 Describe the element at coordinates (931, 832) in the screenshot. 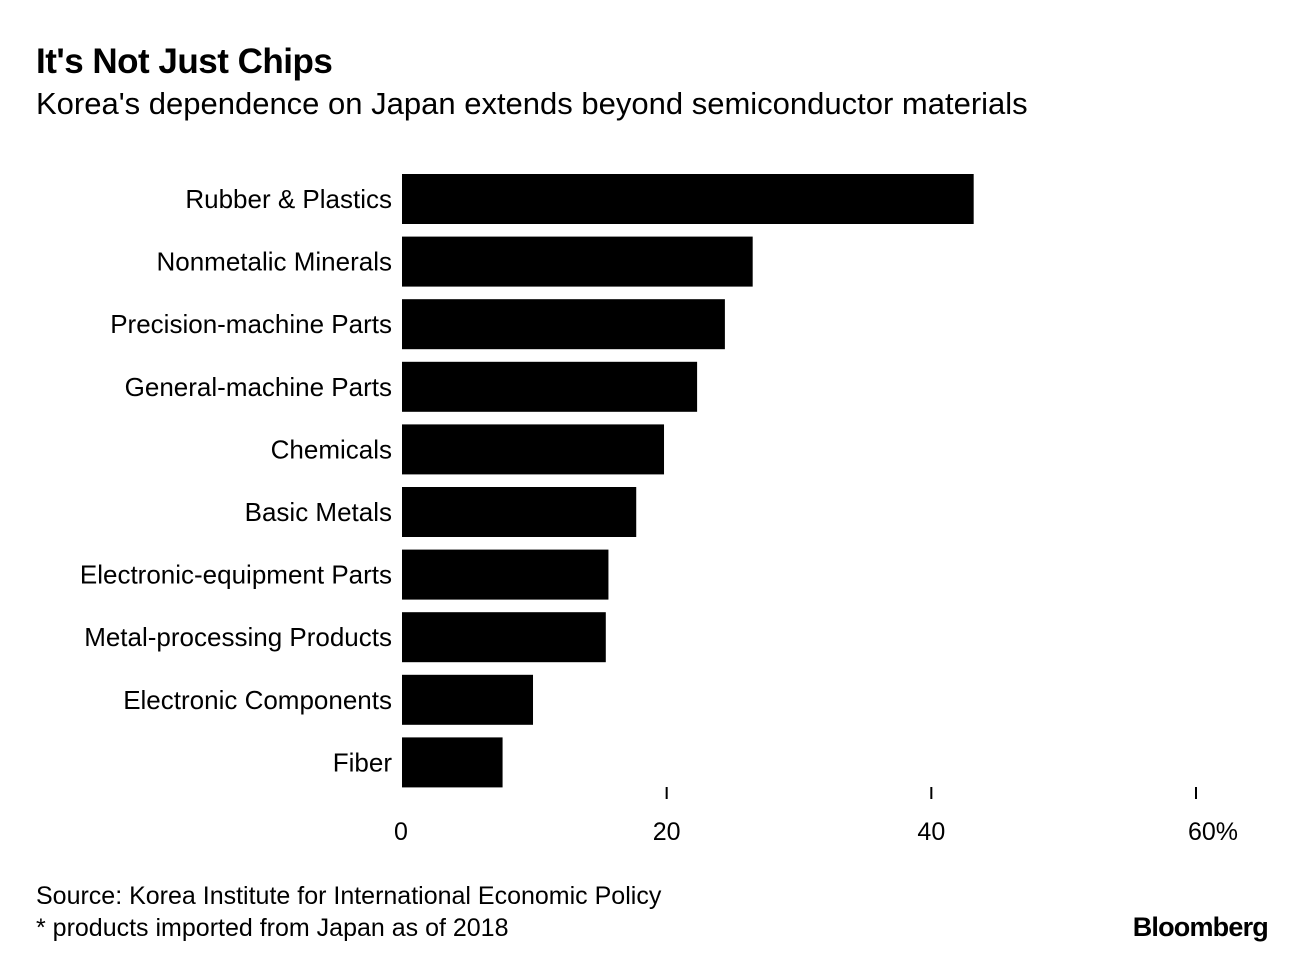

I see `x-tick-label: 40` at that location.